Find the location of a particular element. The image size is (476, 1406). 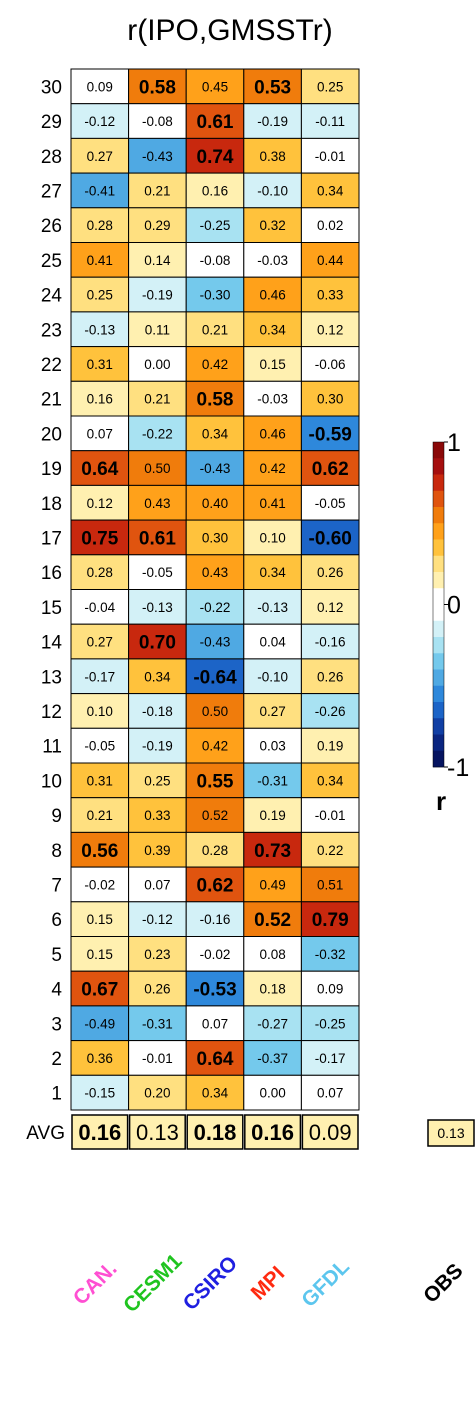

cell-value: 0.73 is located at coordinates (272, 851).